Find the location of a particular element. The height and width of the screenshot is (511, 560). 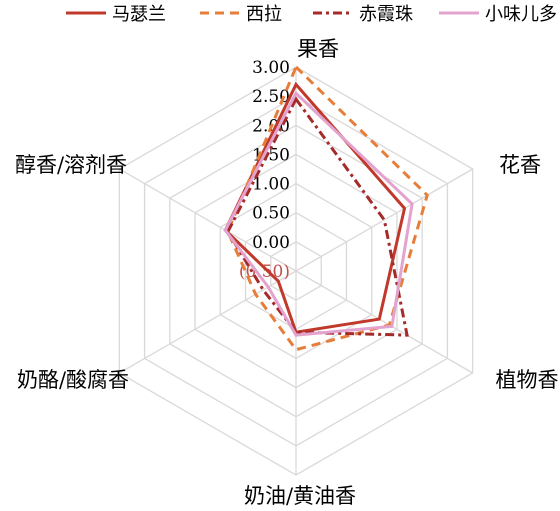

category-label: 奶油/黄油香 is located at coordinates (300, 496).